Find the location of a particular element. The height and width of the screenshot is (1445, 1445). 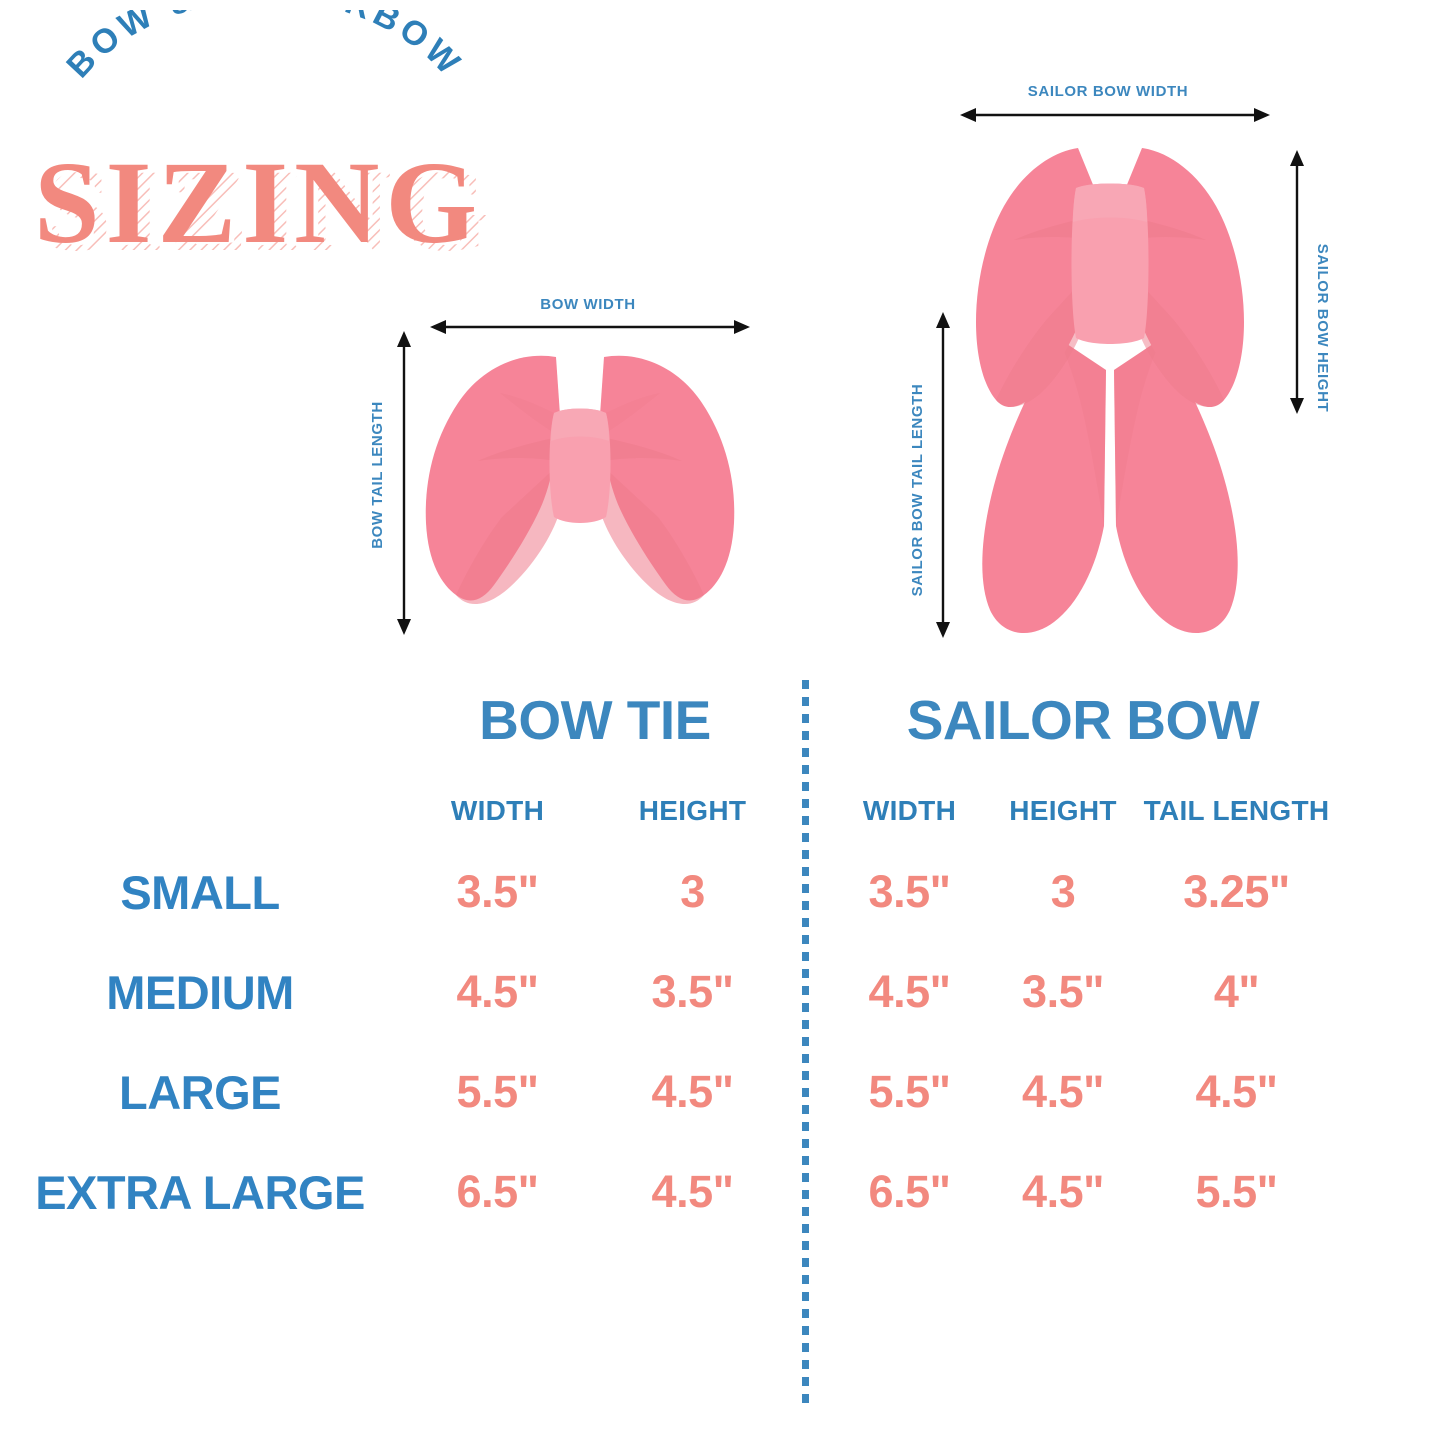

cell-medium-sailor-tail-length: 4" is located at coordinates (1236, 991).